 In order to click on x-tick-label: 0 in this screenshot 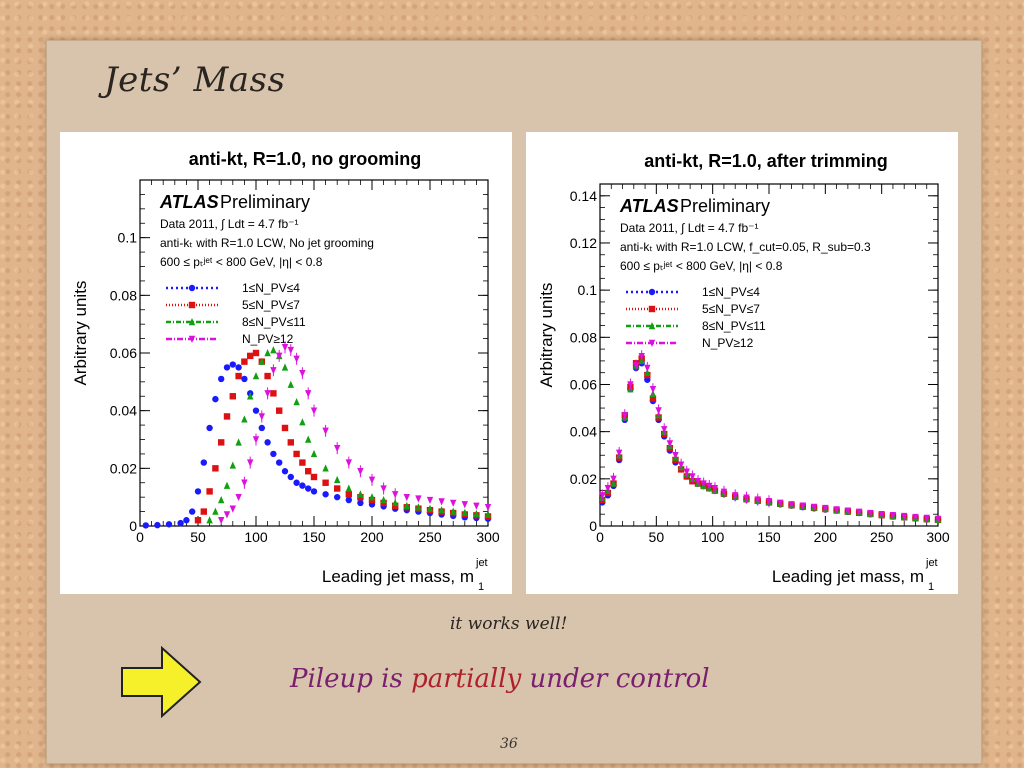, I will do `click(600, 537)`.